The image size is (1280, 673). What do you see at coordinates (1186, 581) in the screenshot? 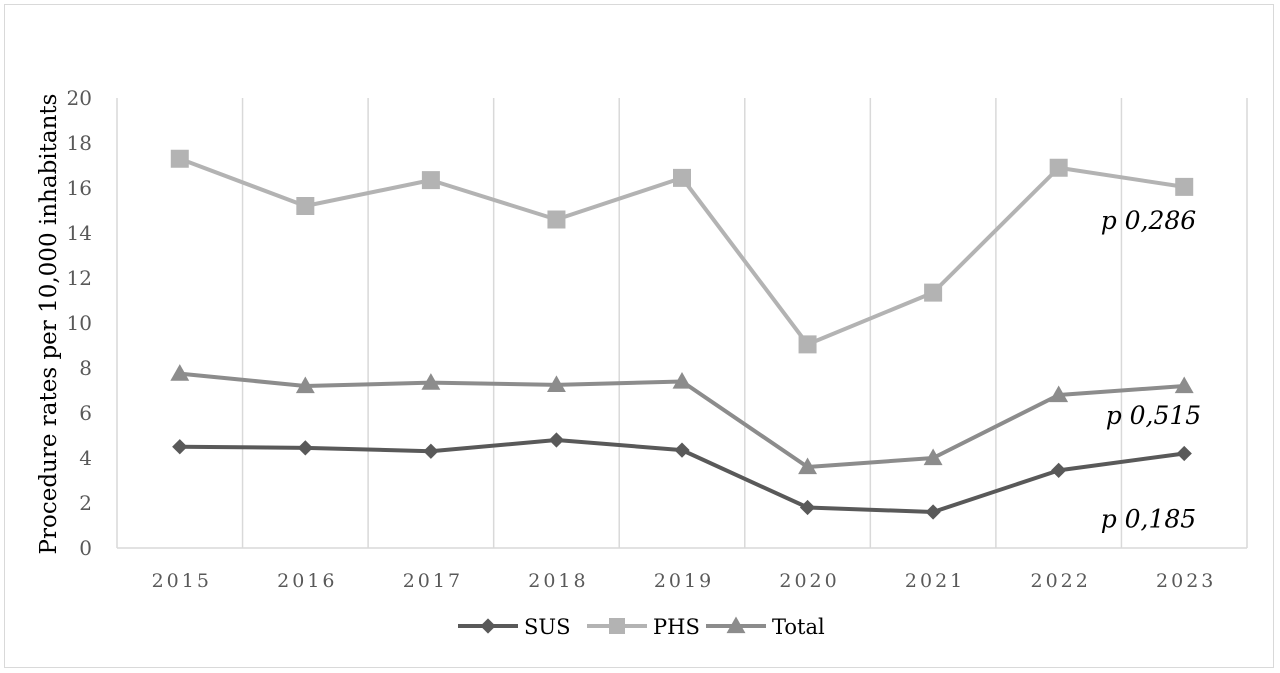
I see `x-tick-label: 2023` at bounding box center [1186, 581].